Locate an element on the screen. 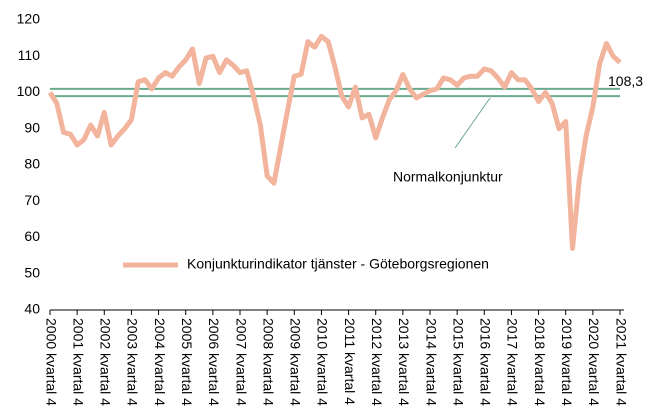 The height and width of the screenshot is (416, 647). x-tick-label: 2000 kvartal 4 is located at coordinates (51, 362).